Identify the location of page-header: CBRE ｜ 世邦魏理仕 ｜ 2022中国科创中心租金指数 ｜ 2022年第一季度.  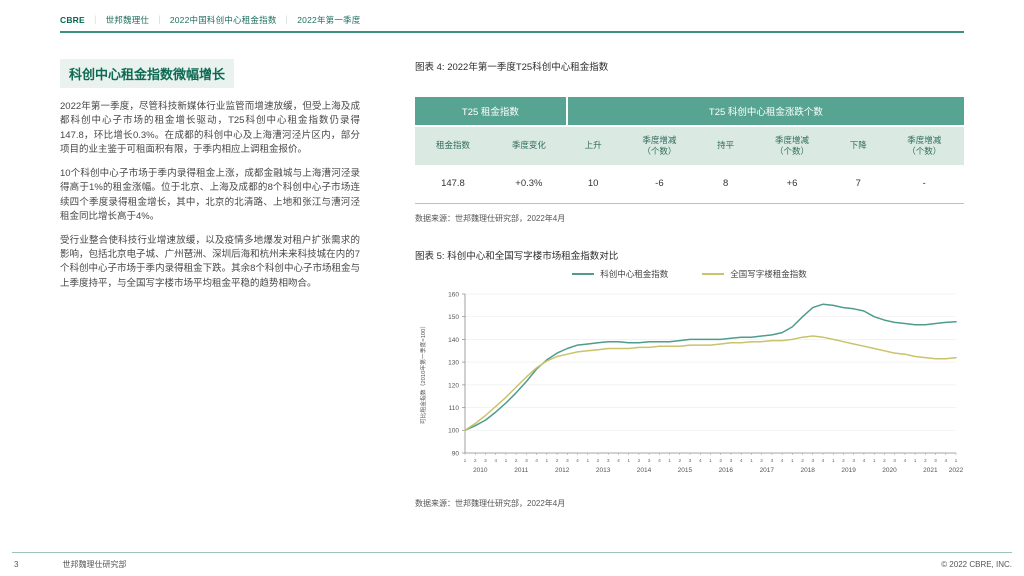
(512, 23).